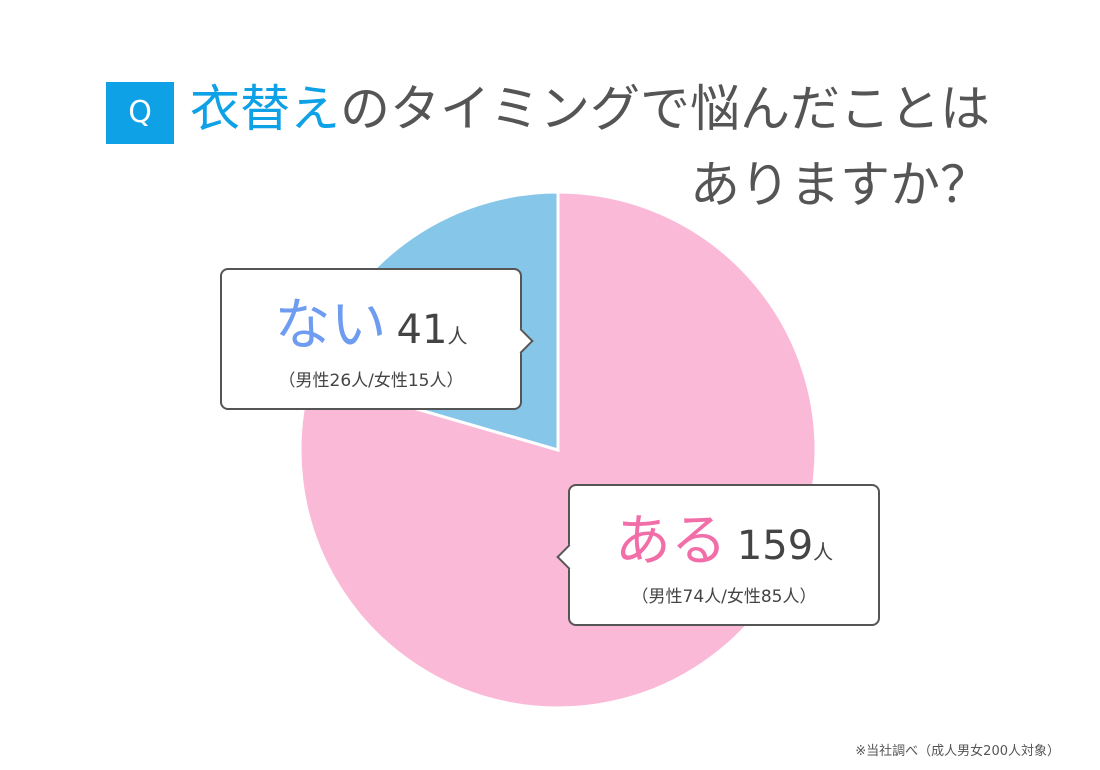  What do you see at coordinates (265, 109) in the screenshot?
I see `title-highlight: 衣替え` at bounding box center [265, 109].